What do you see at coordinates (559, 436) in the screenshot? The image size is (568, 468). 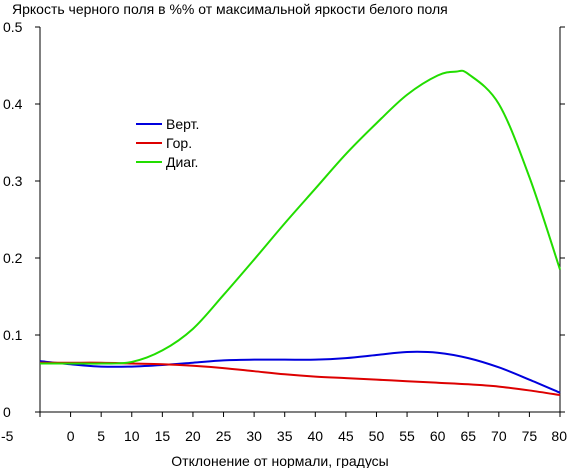 I see `x-tick-label: 80` at bounding box center [559, 436].